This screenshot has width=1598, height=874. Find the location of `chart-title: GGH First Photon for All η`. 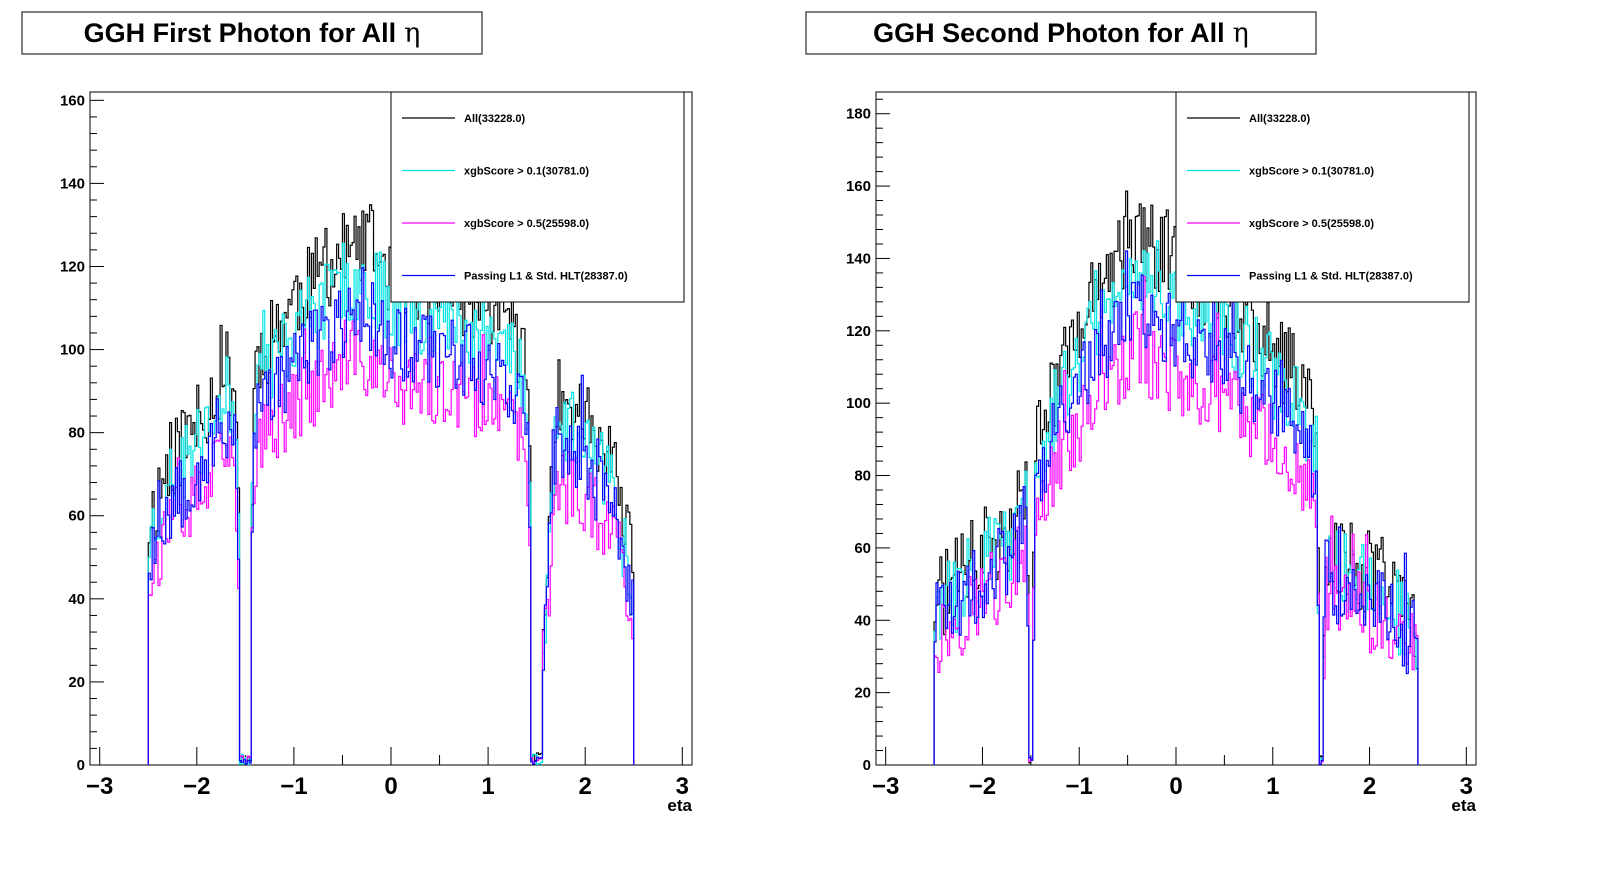

chart-title: GGH First Photon for All η is located at coordinates (252, 33).